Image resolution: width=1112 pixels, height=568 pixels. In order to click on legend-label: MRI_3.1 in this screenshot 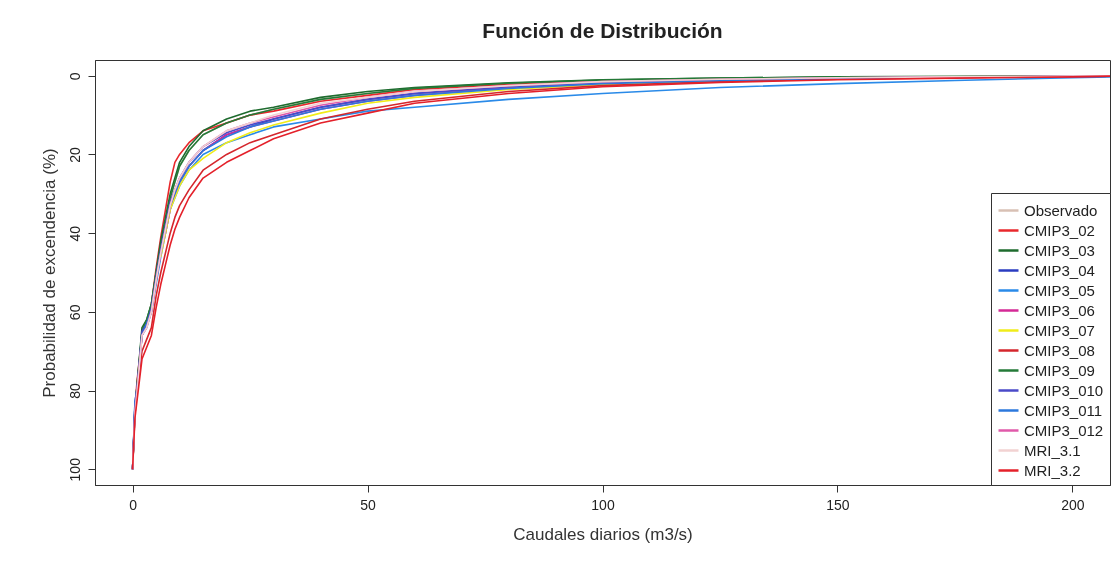, I will do `click(1052, 450)`.